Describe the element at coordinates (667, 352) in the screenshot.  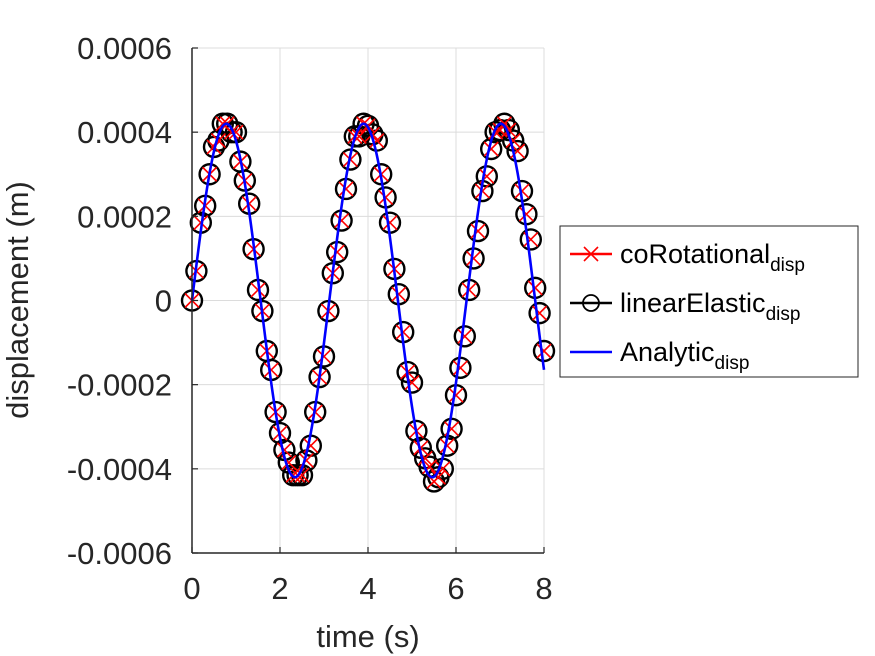
I see `legend-label-main: Analytic` at that location.